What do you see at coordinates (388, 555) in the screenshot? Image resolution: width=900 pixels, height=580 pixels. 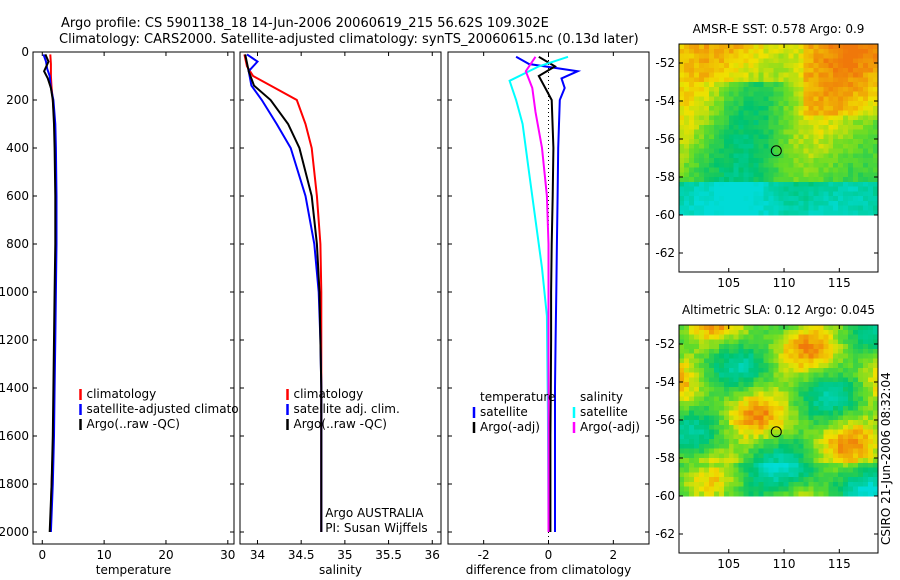 I see `salinity-x-tick-label: 35.5` at bounding box center [388, 555].